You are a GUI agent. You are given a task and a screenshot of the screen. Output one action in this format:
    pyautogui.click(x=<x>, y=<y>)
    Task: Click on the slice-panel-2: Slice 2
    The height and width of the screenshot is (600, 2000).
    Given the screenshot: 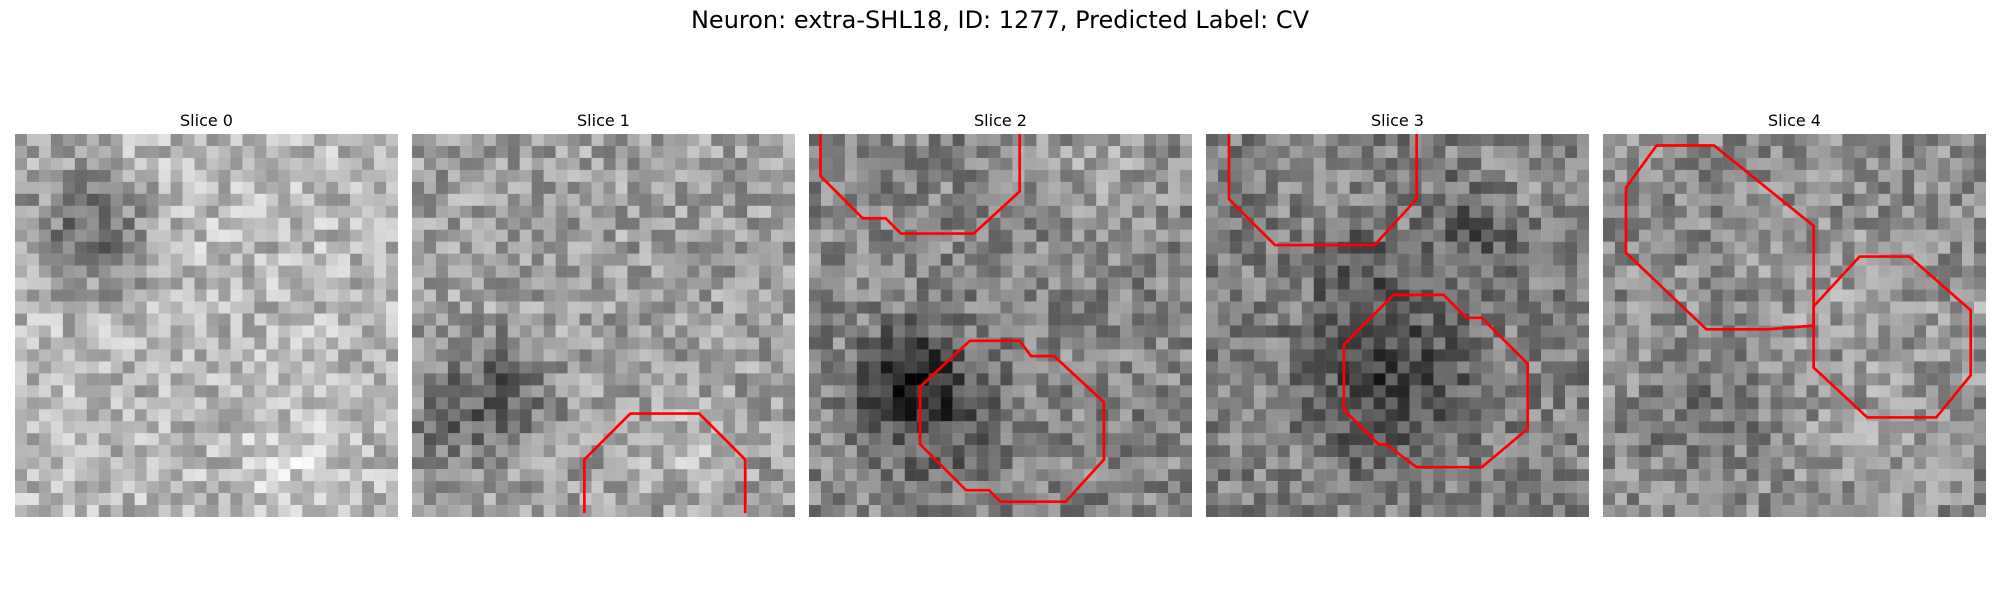 What is the action you would take?
    pyautogui.click(x=1000, y=312)
    